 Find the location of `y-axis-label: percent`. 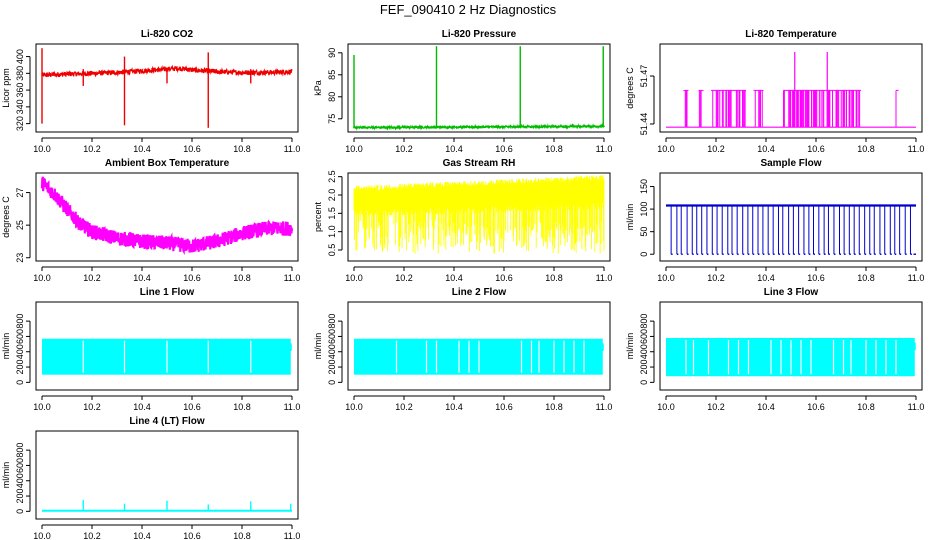

y-axis-label: percent is located at coordinates (318, 216).